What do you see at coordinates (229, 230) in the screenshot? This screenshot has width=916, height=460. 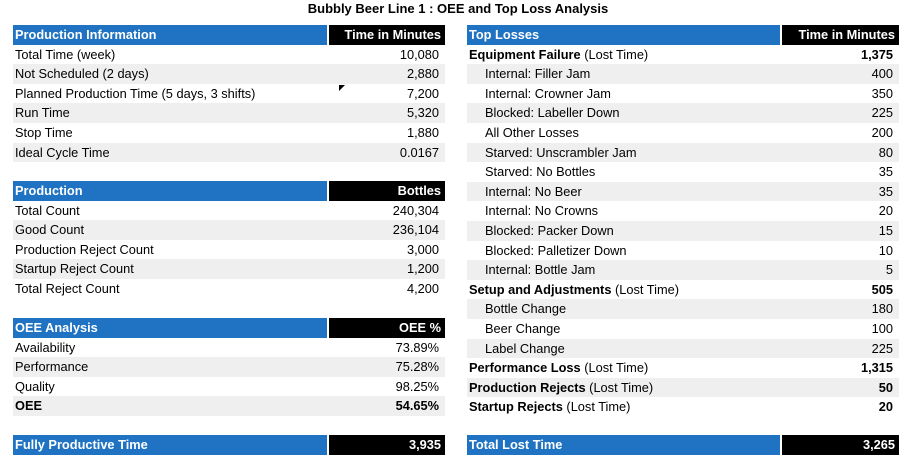 I see `table-row: Good Count 236,104` at bounding box center [229, 230].